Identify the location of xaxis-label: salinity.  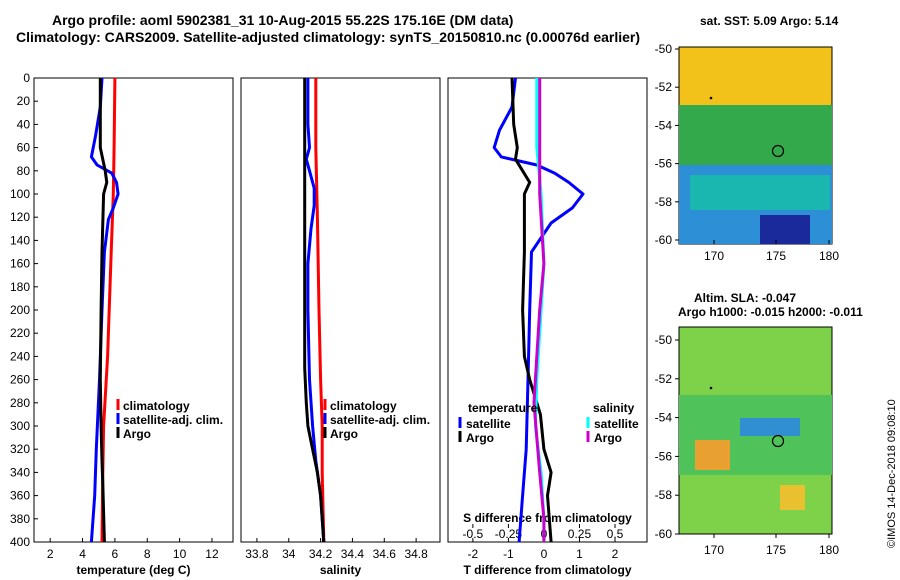
(341, 570).